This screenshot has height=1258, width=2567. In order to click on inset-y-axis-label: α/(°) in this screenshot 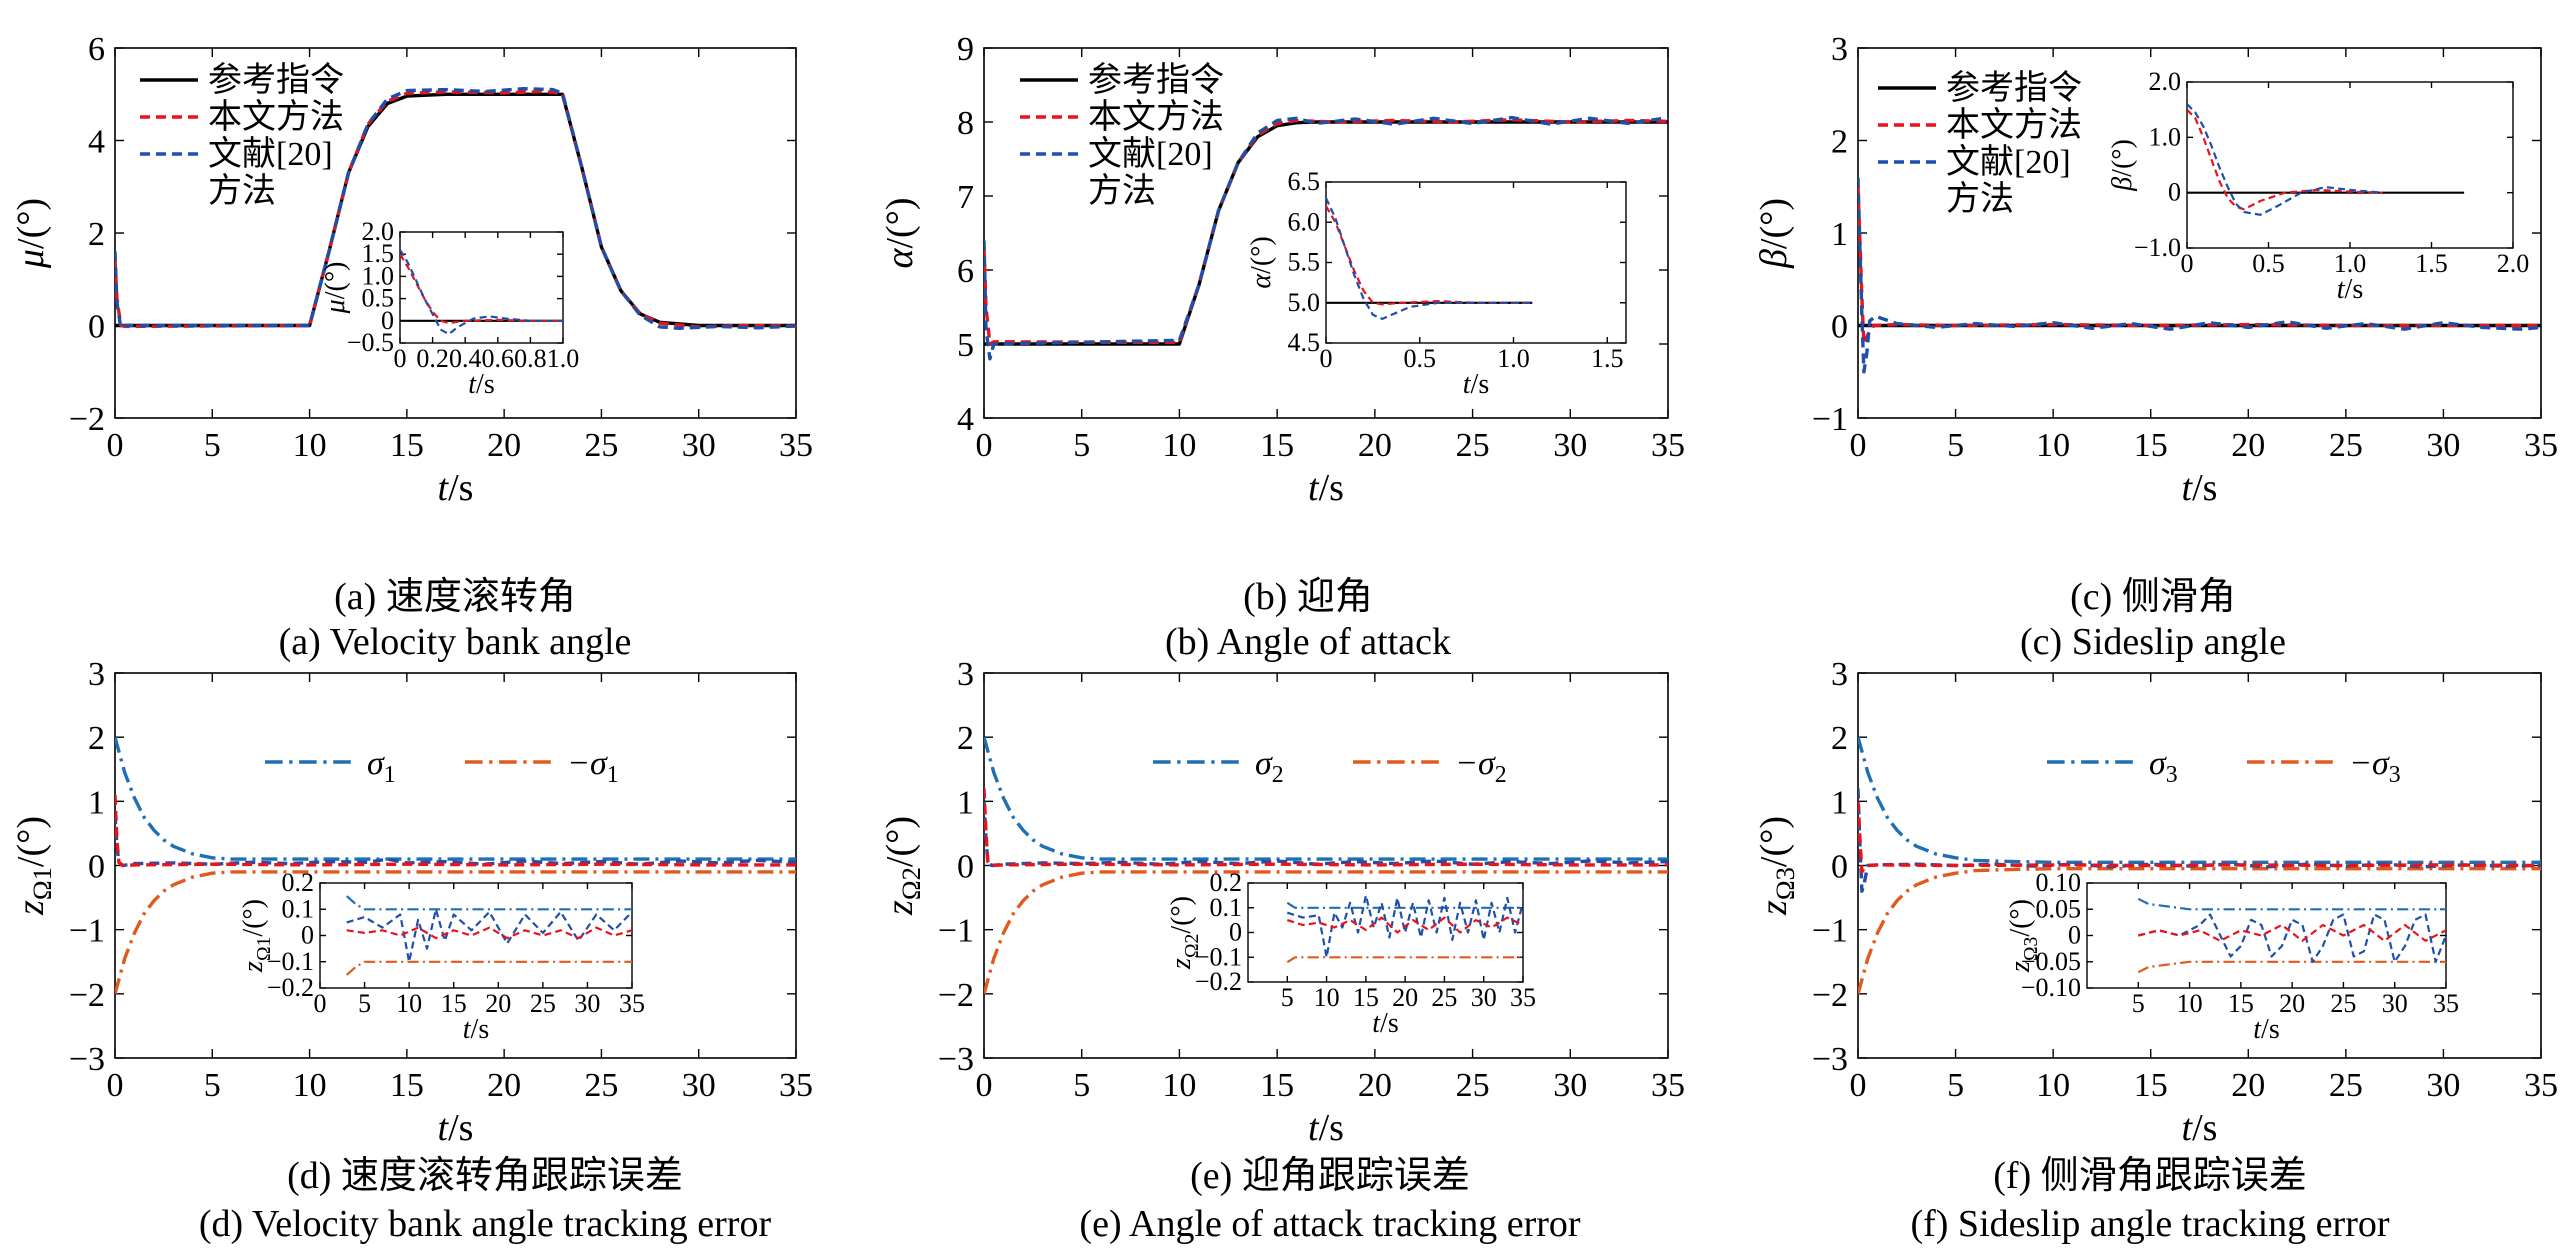, I will do `click(1261, 262)`.